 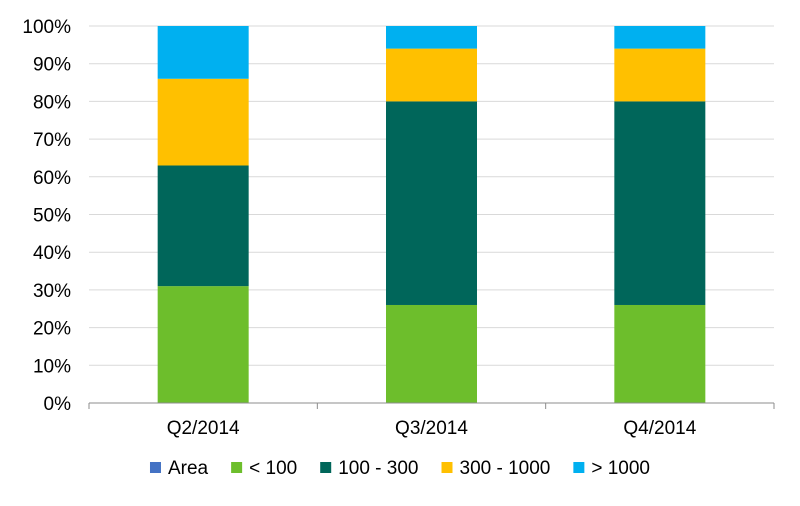 I want to click on y-tick-label: 20%, so click(x=52, y=329).